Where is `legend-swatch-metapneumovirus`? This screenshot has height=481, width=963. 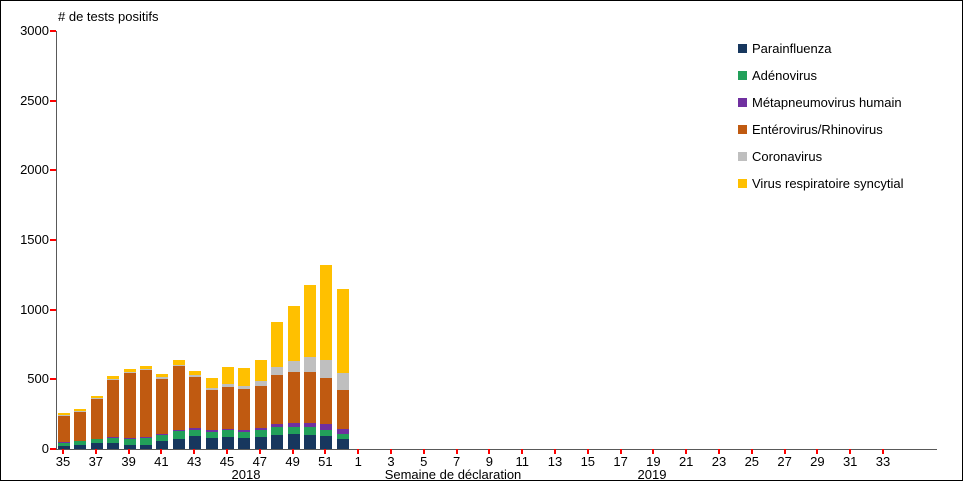
legend-swatch-metapneumovirus is located at coordinates (742, 102).